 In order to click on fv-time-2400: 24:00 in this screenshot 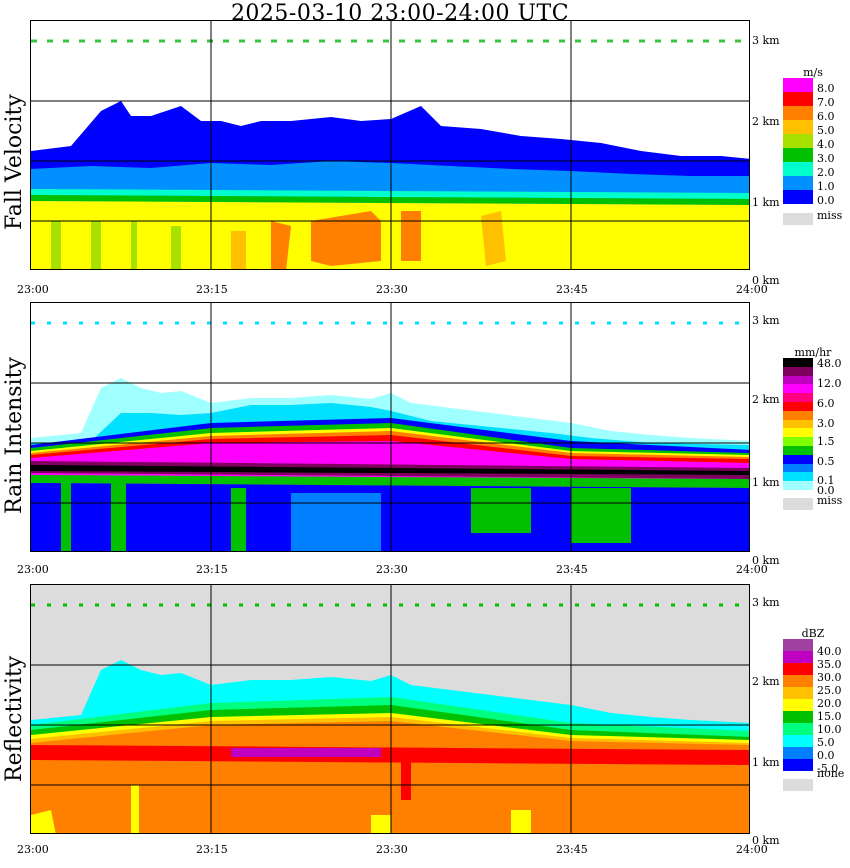, I will do `click(752, 289)`.